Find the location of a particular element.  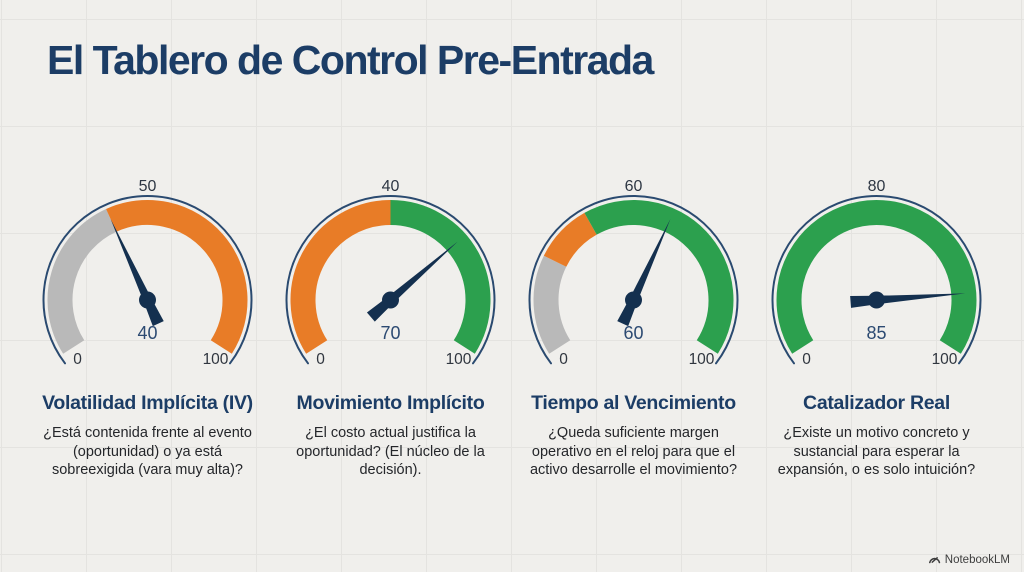

gauge-value-label: 85 is located at coordinates (876, 333).